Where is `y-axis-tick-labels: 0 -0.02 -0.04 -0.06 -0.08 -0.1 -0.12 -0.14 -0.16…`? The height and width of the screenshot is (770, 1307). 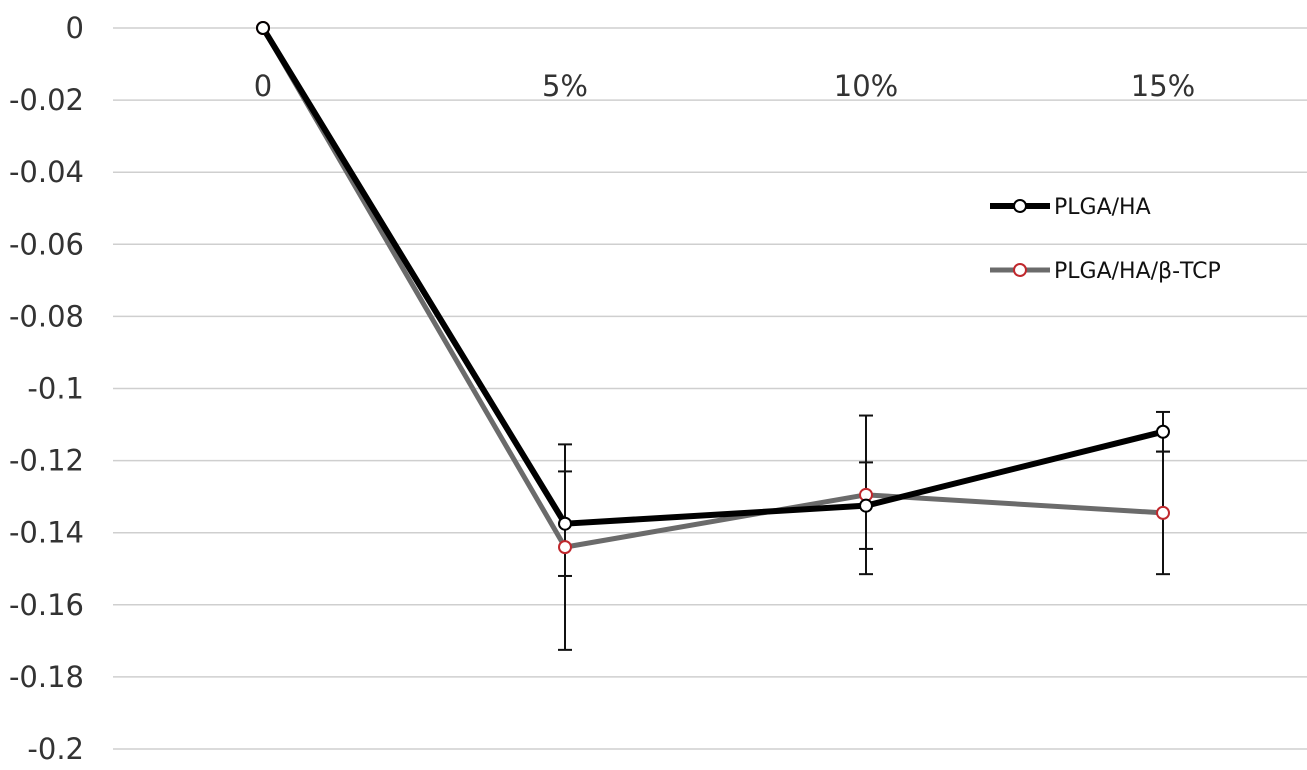 y-axis-tick-labels: 0 -0.02 -0.04 -0.06 -0.08 -0.1 -0.12 -0.14 -0.16… is located at coordinates (46, 388).